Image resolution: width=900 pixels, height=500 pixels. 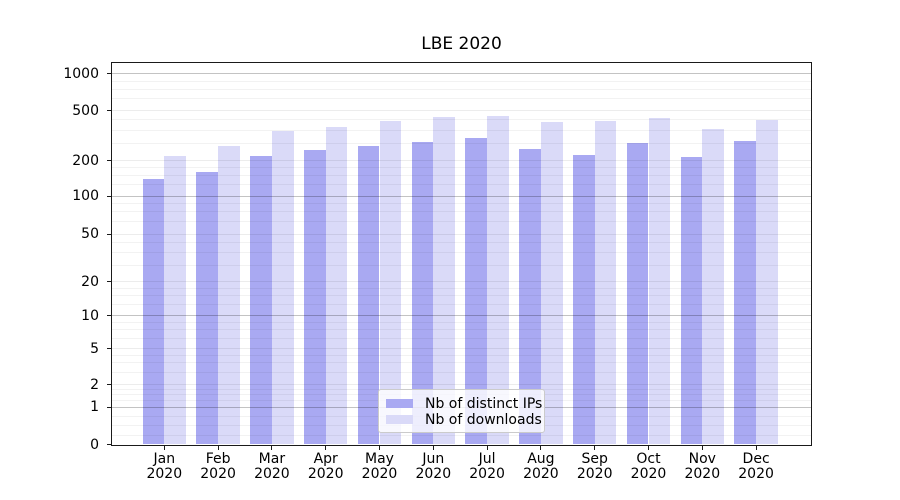 What do you see at coordinates (390, 283) in the screenshot?
I see `bar-may-downloads` at bounding box center [390, 283].